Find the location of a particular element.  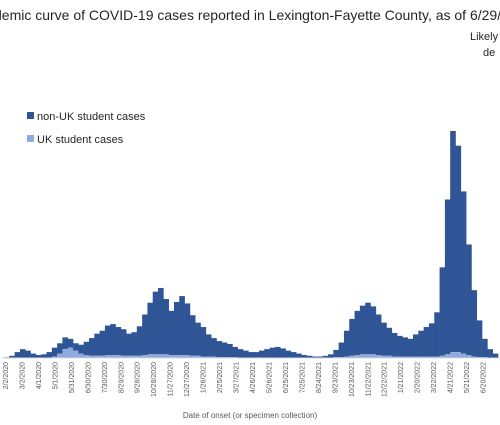

x-tick-label-12: 1/26/2021 is located at coordinates (204, 377).